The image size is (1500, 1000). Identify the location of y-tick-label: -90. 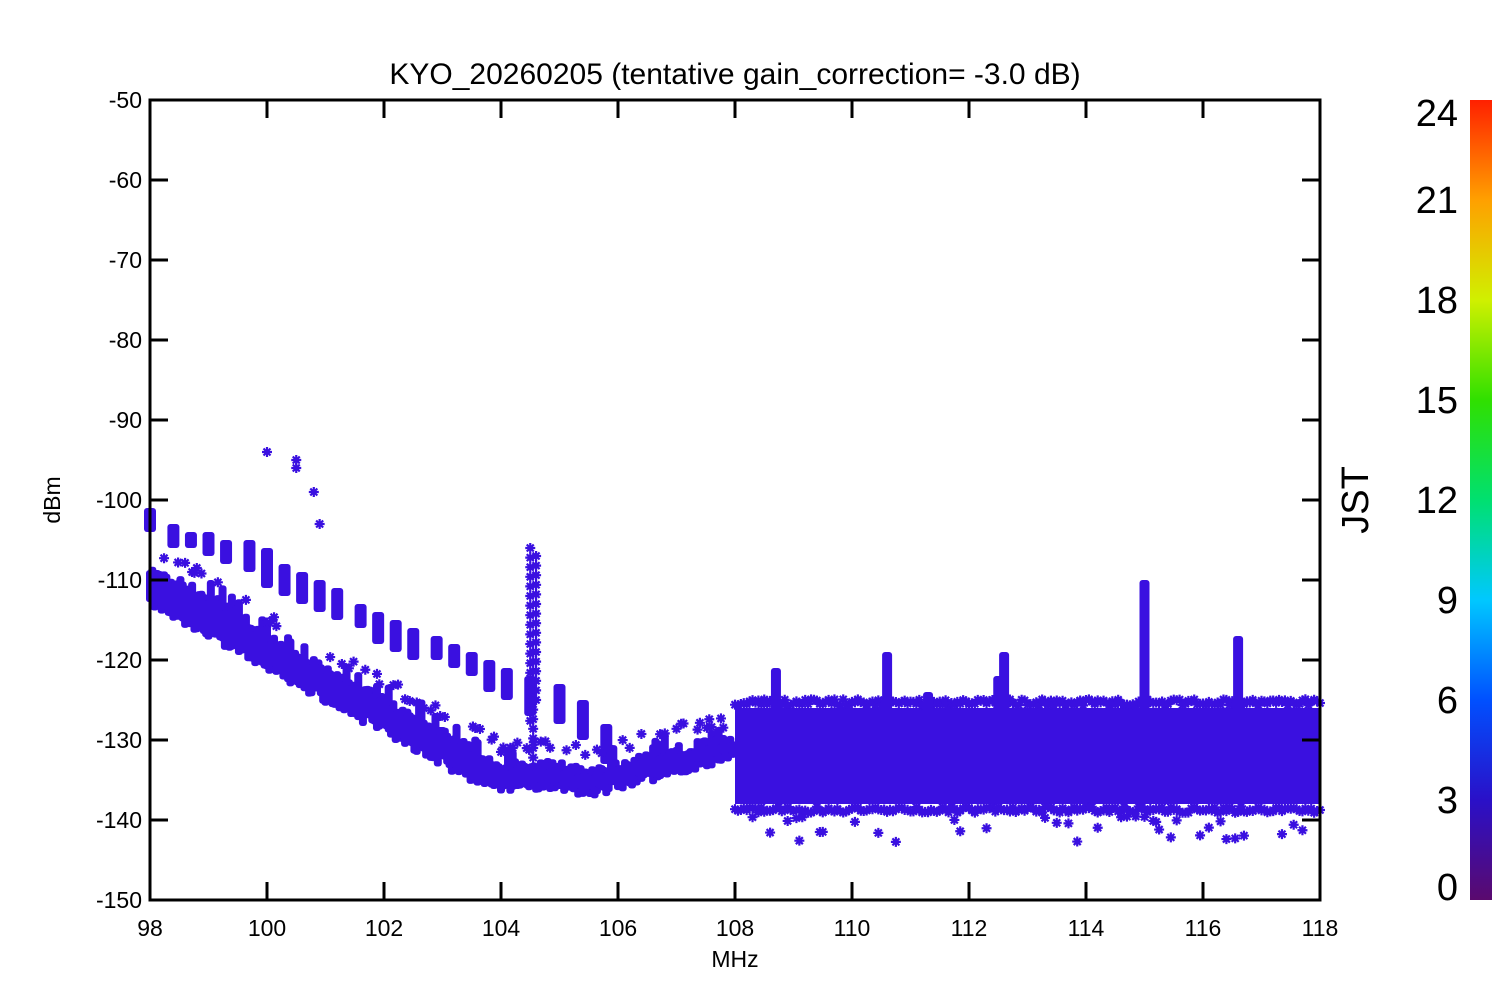
(125, 420).